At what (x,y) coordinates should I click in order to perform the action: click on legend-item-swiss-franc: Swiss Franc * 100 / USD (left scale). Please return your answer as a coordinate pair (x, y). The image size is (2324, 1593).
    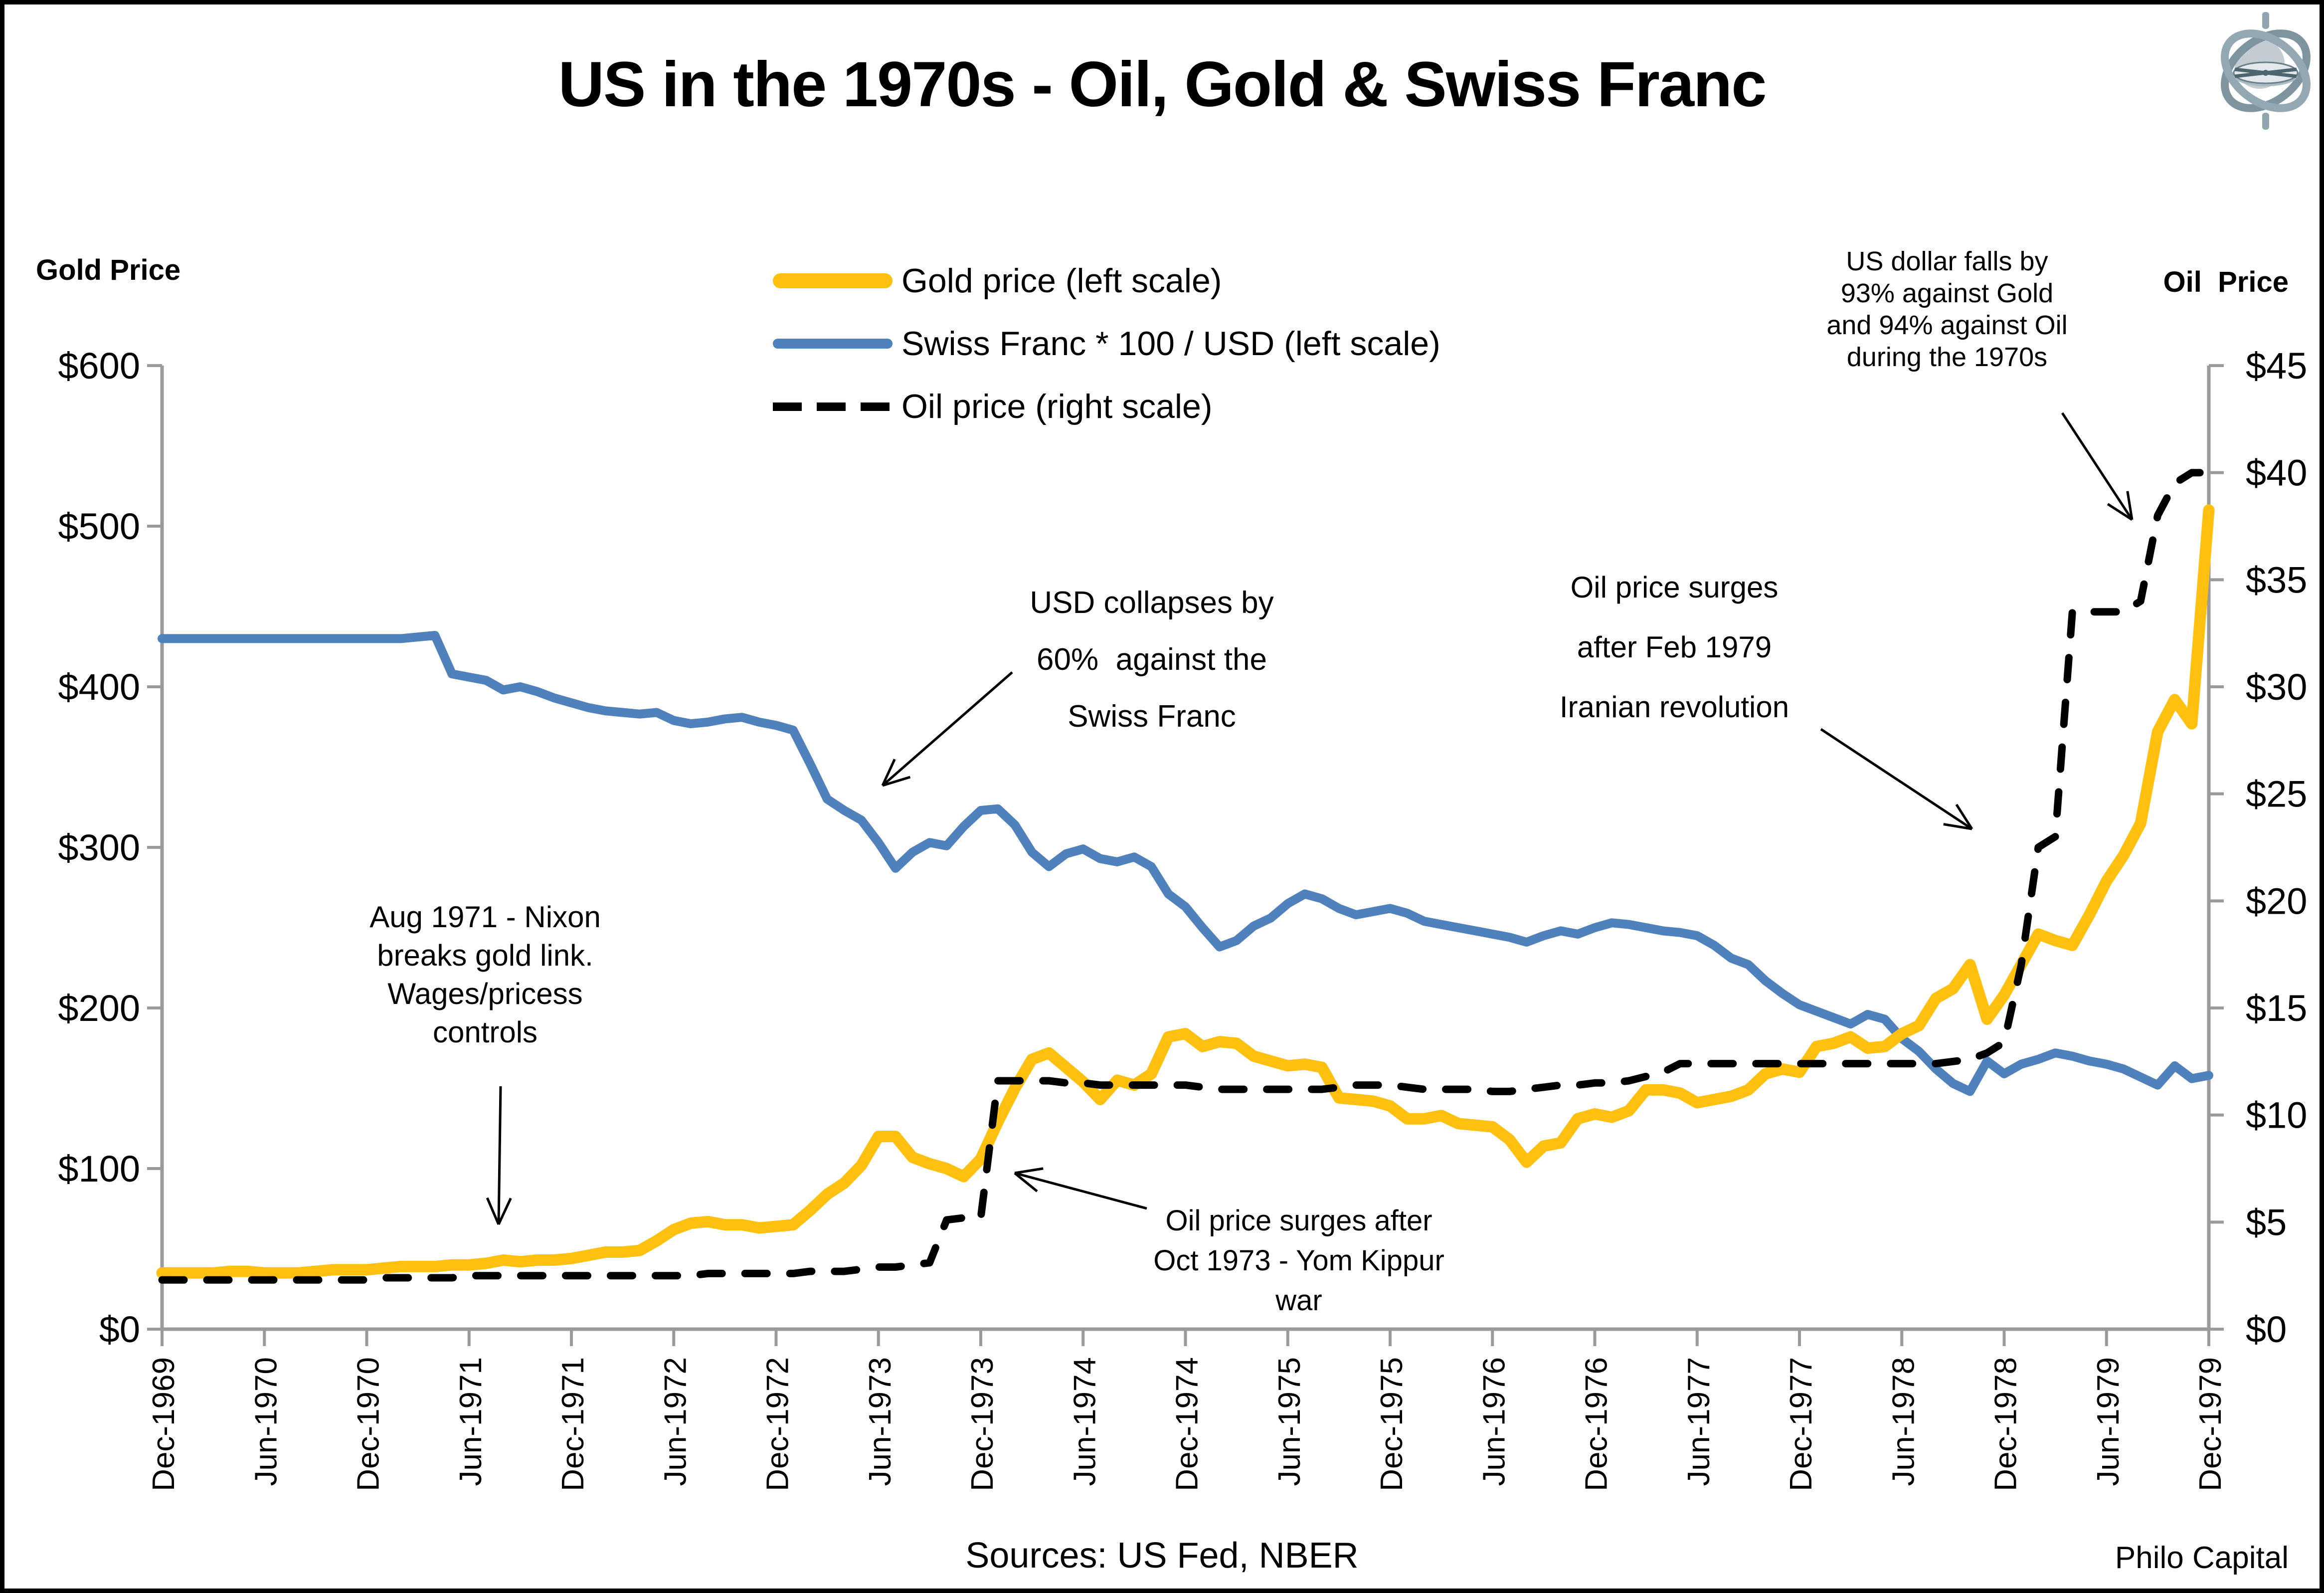
    Looking at the image, I should click on (1106, 343).